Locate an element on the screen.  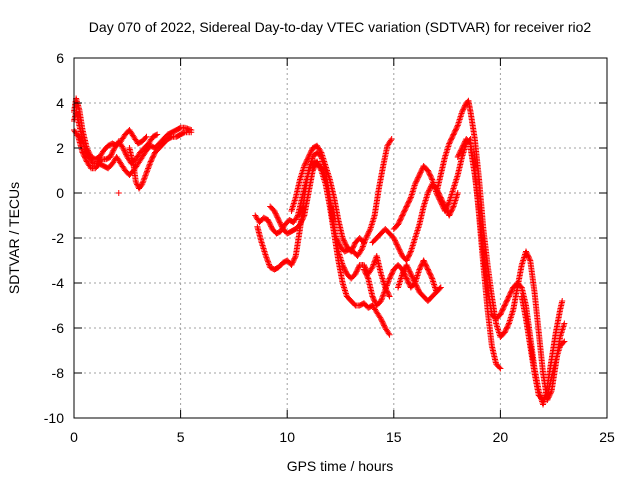
y-tick-label: 4 is located at coordinates (60, 103).